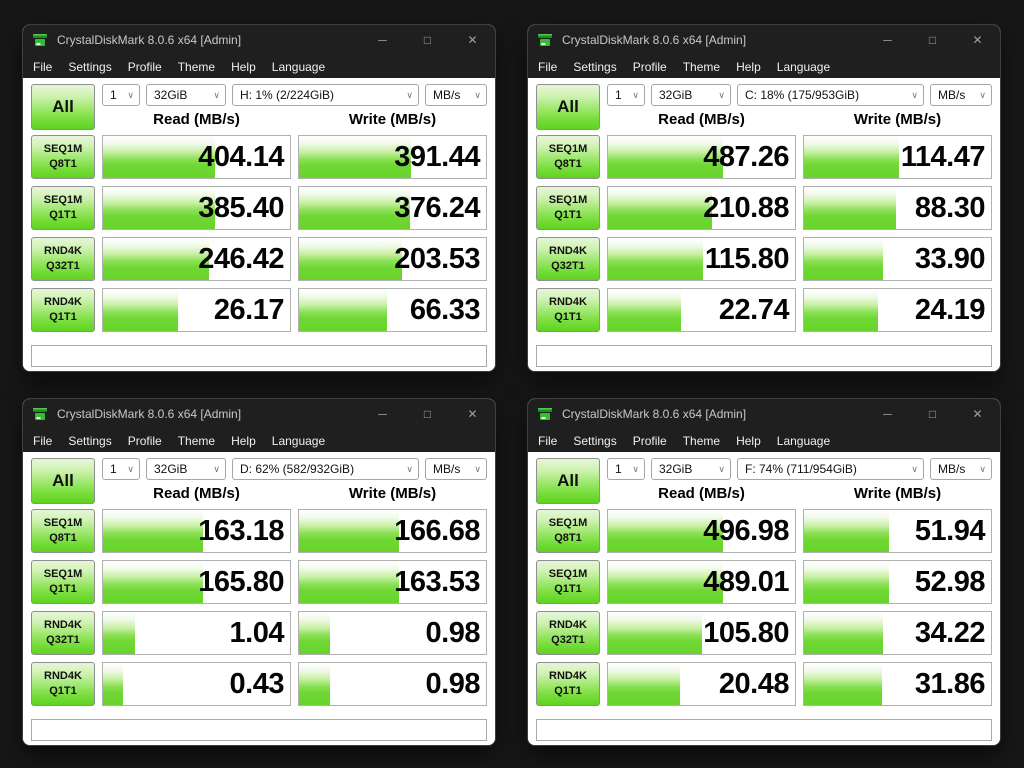  I want to click on status-bar, so click(764, 730).